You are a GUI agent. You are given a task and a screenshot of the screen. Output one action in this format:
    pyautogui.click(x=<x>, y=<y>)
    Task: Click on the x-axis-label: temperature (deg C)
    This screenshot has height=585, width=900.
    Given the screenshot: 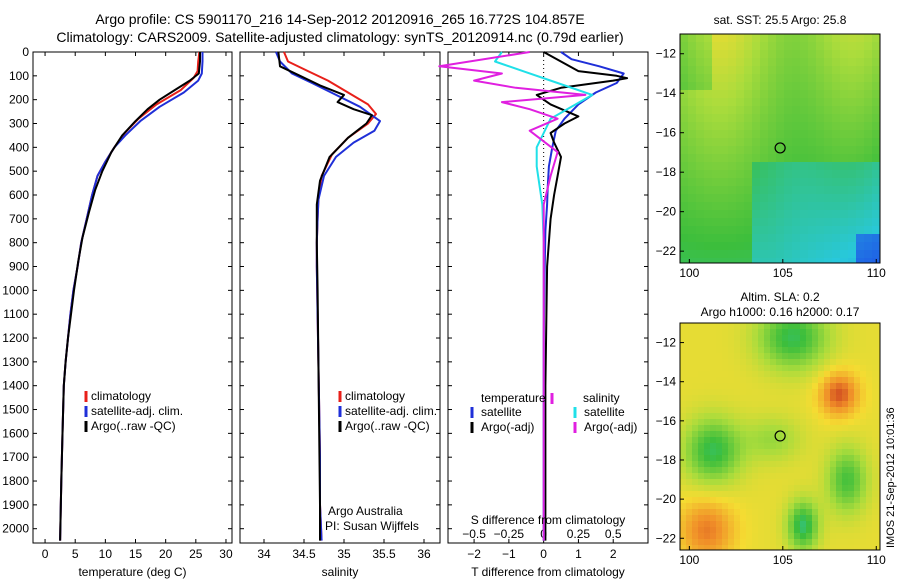 What is the action you would take?
    pyautogui.click(x=132, y=572)
    